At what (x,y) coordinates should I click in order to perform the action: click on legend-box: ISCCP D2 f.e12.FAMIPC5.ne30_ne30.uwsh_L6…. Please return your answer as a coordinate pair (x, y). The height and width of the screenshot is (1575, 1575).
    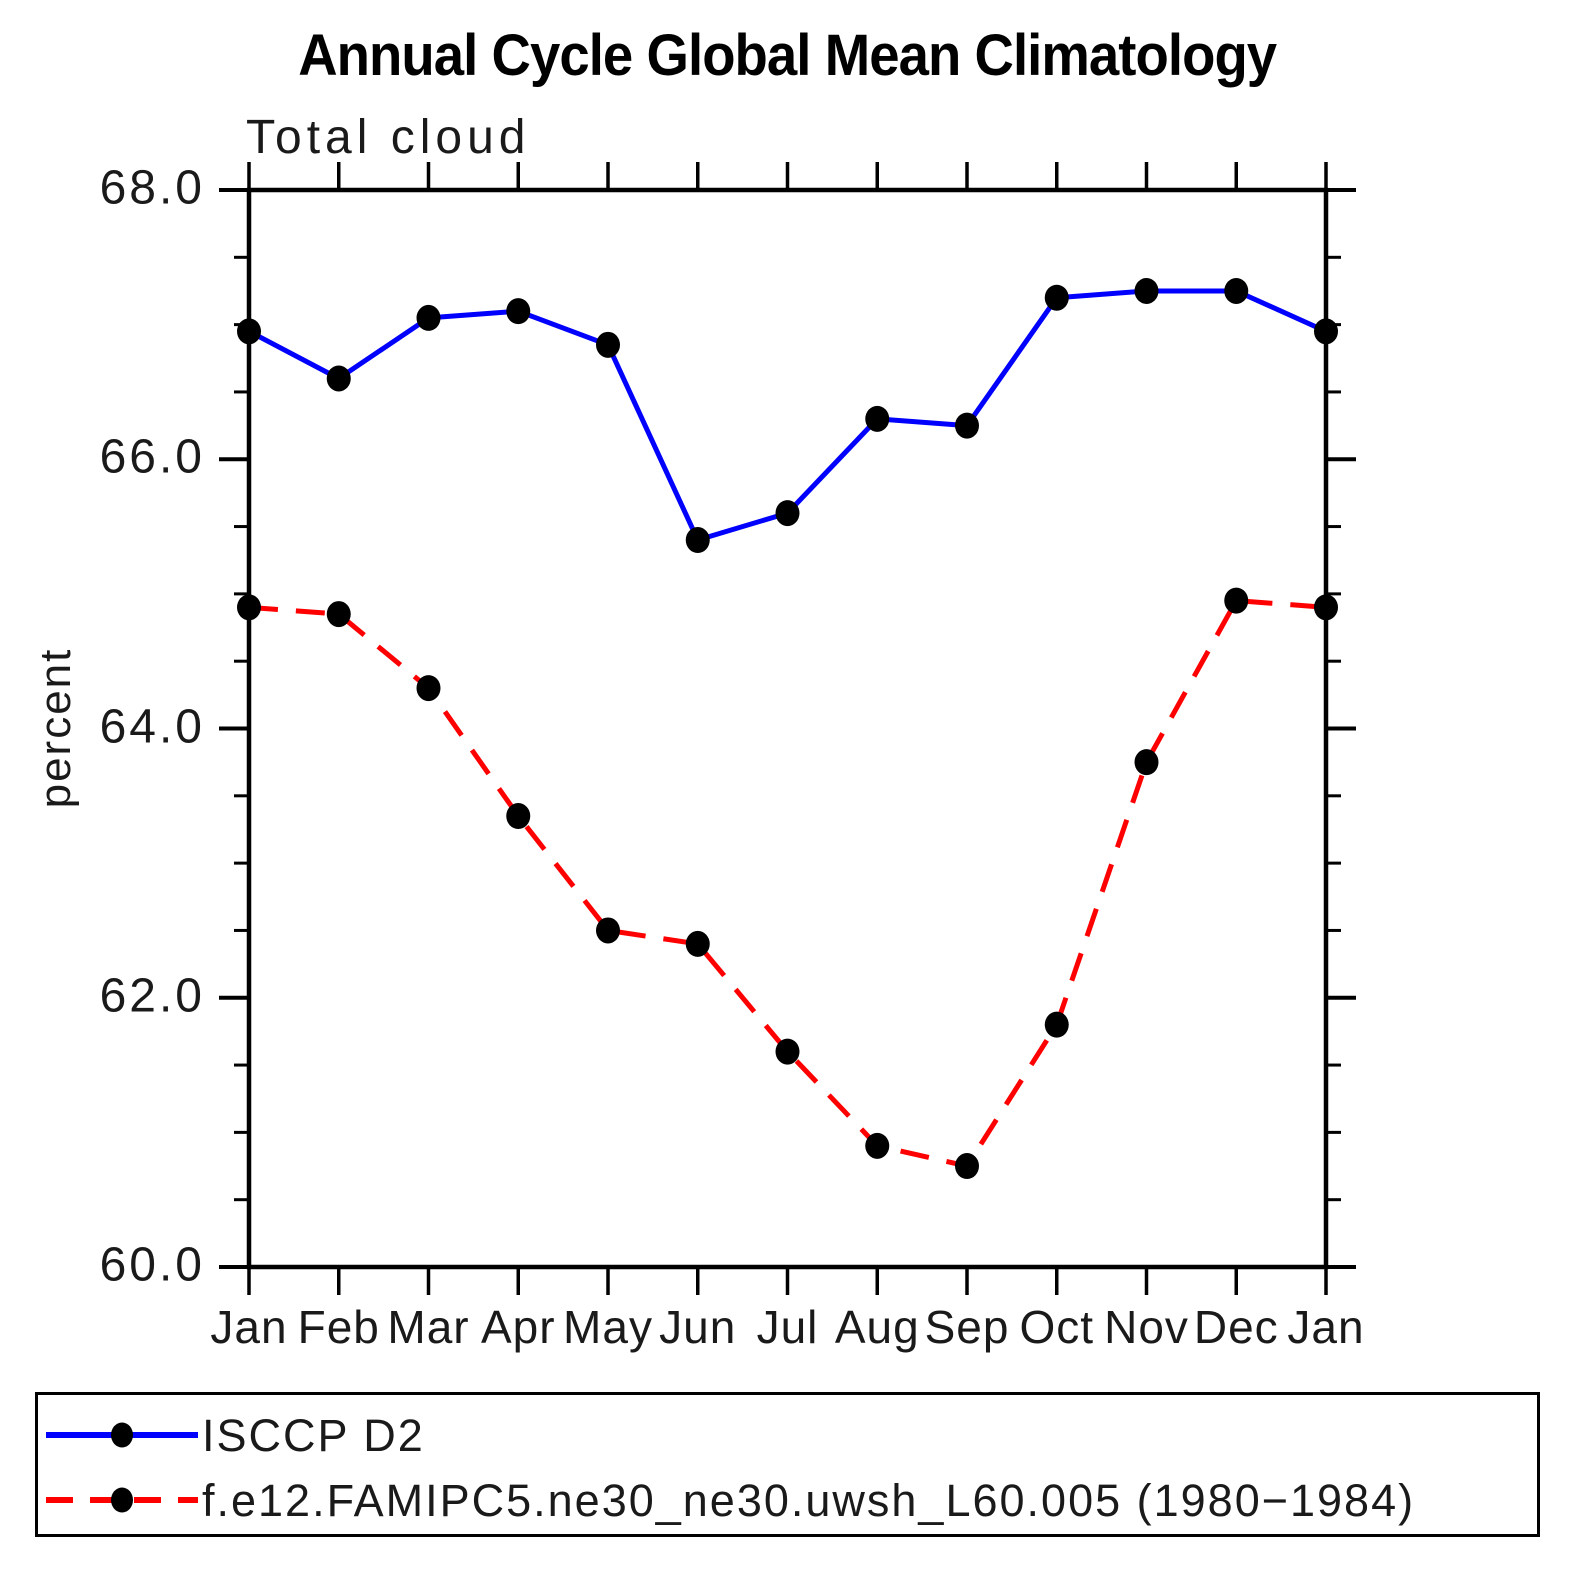
    Looking at the image, I should click on (787, 1464).